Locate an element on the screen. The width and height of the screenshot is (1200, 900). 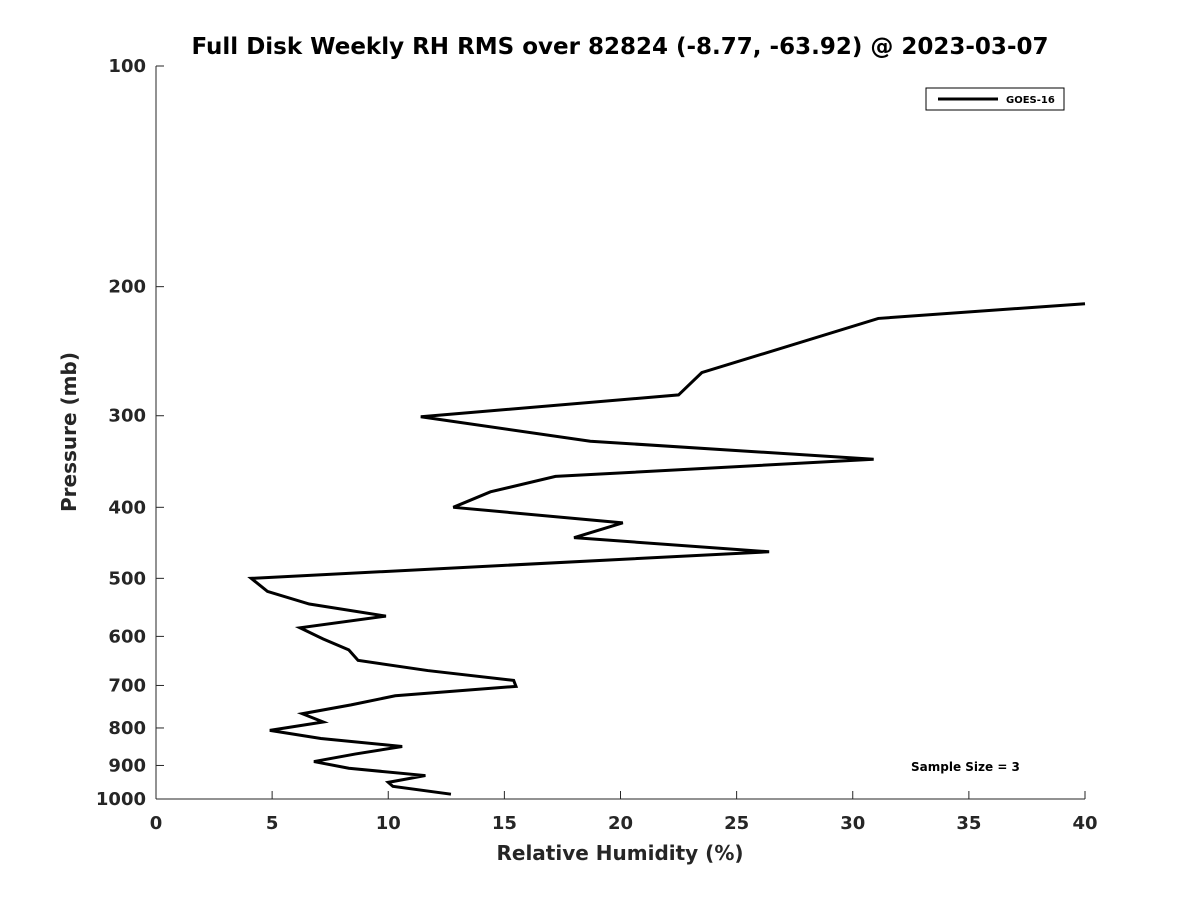
x-tick-label: 10 is located at coordinates (388, 823).